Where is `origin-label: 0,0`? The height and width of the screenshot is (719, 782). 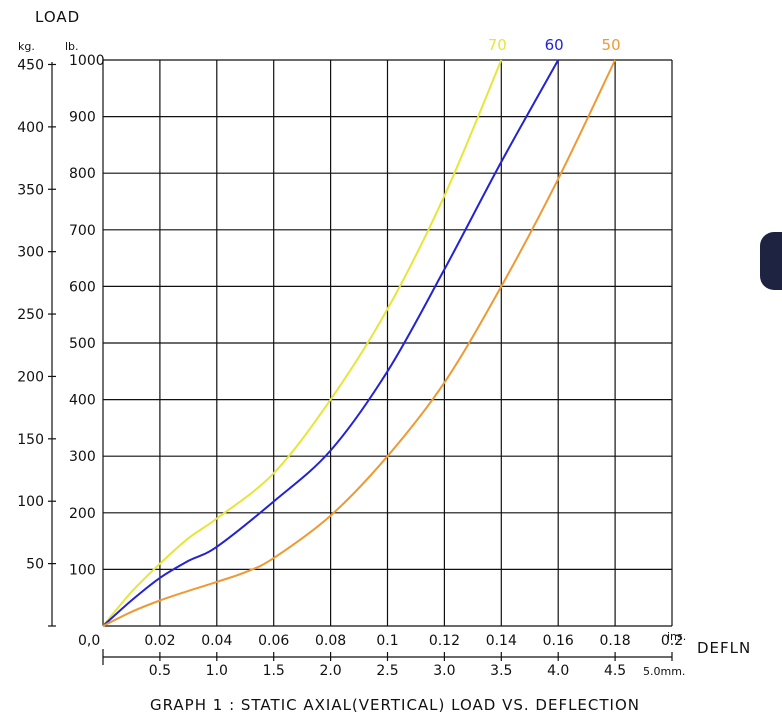 origin-label: 0,0 is located at coordinates (89, 641).